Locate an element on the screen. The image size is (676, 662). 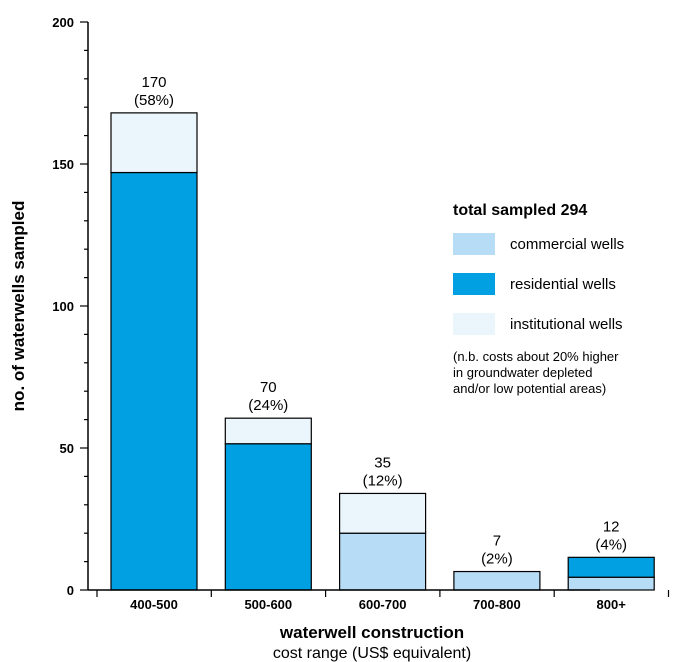
legend-label: institutional wells is located at coordinates (566, 324).